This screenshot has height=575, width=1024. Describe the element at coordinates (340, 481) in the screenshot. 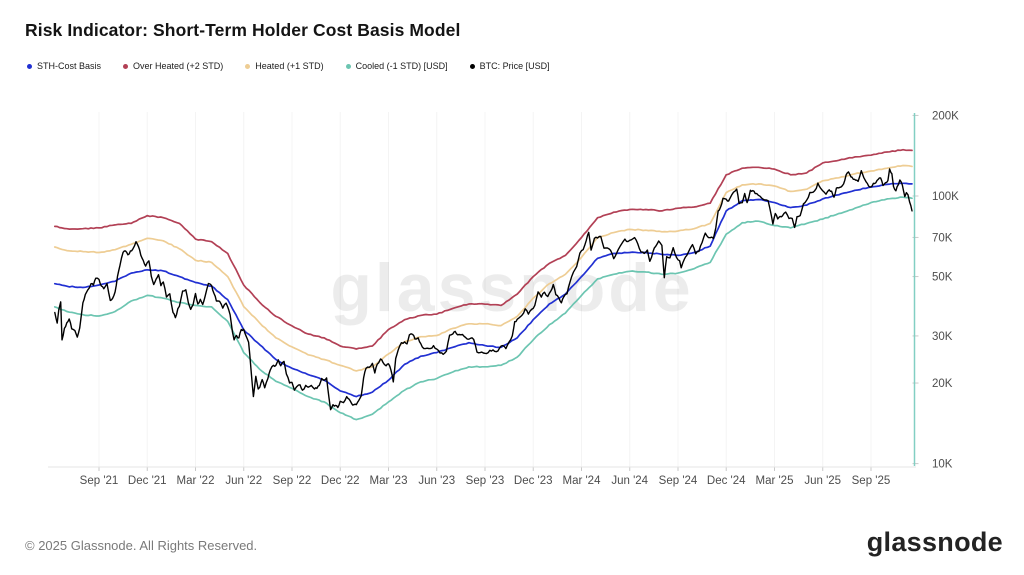

I see `x-tick-label: Dec '22` at that location.